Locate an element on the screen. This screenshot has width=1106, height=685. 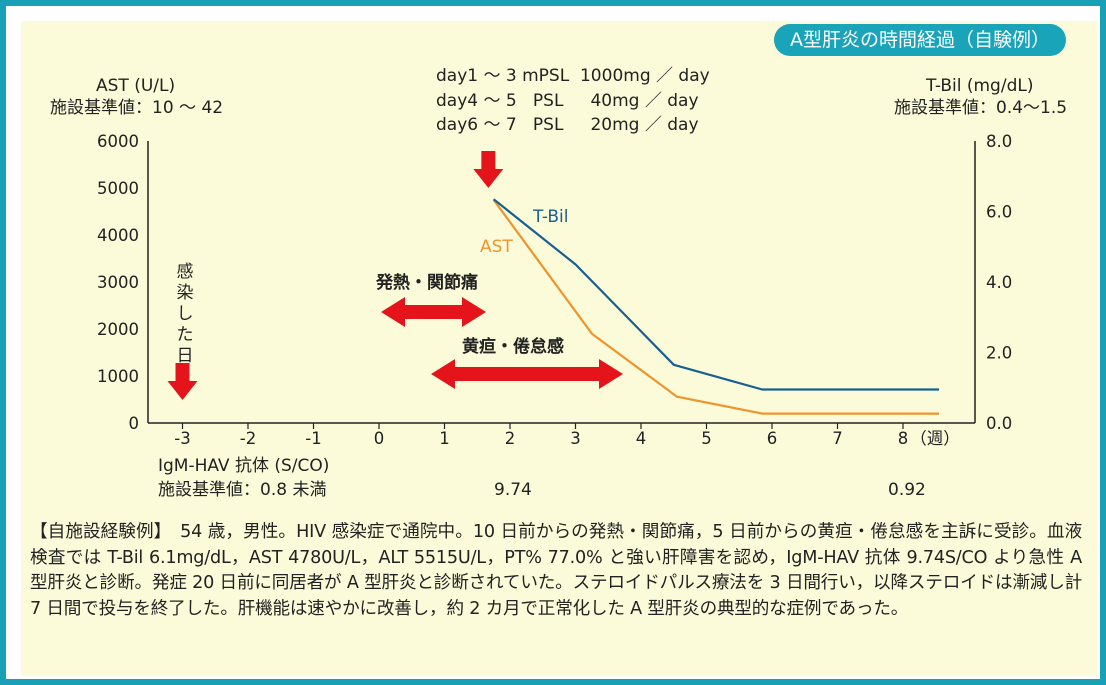
igm-value-week2: 9.74 is located at coordinates (513, 490).